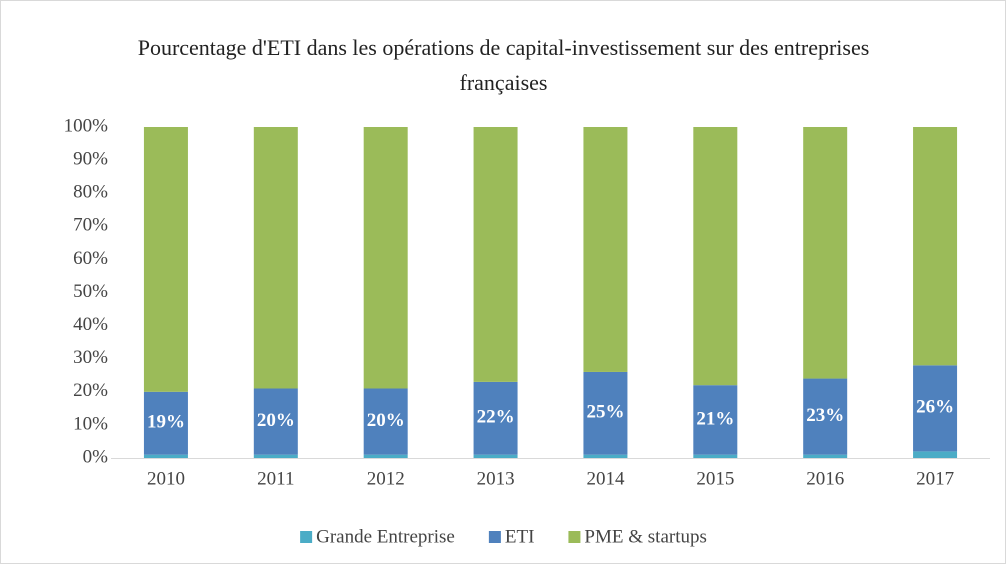  I want to click on x-tick-label: 2016, so click(825, 478).